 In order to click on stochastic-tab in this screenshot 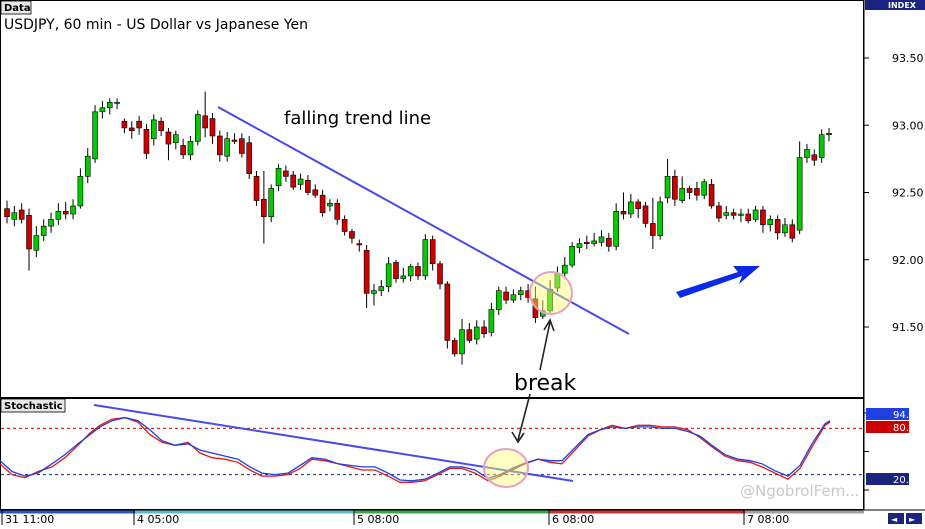, I will do `click(33, 405)`.